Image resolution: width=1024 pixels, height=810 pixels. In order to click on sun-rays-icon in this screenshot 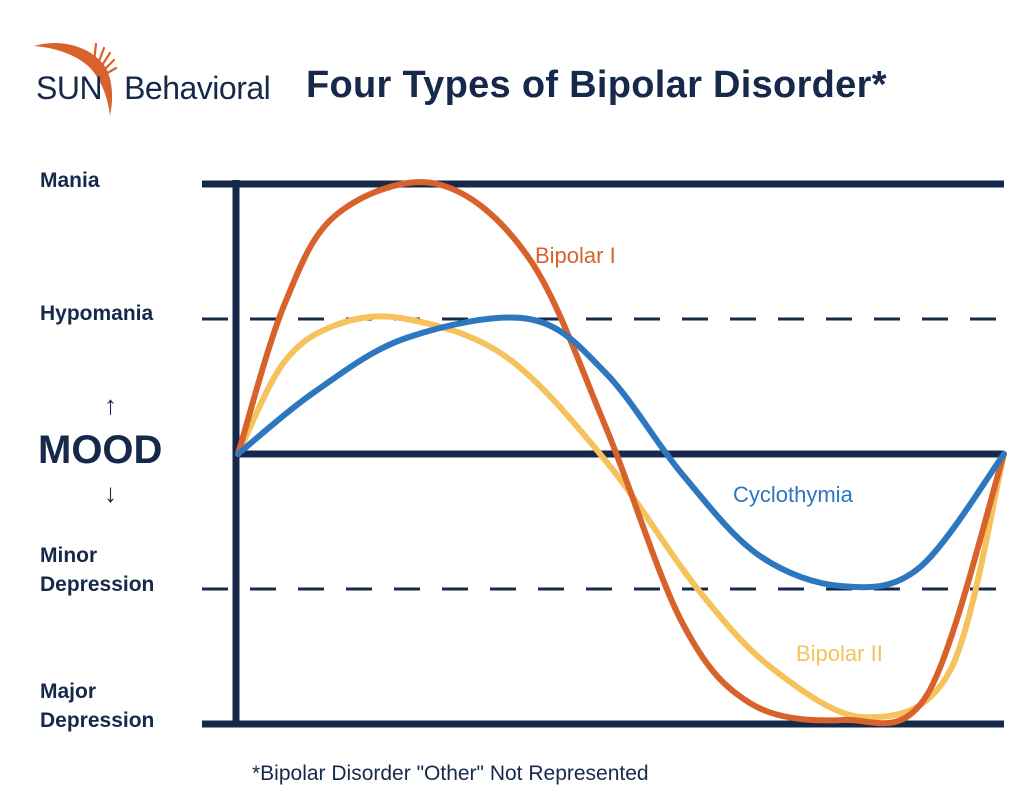, I will do `click(76, 79)`.